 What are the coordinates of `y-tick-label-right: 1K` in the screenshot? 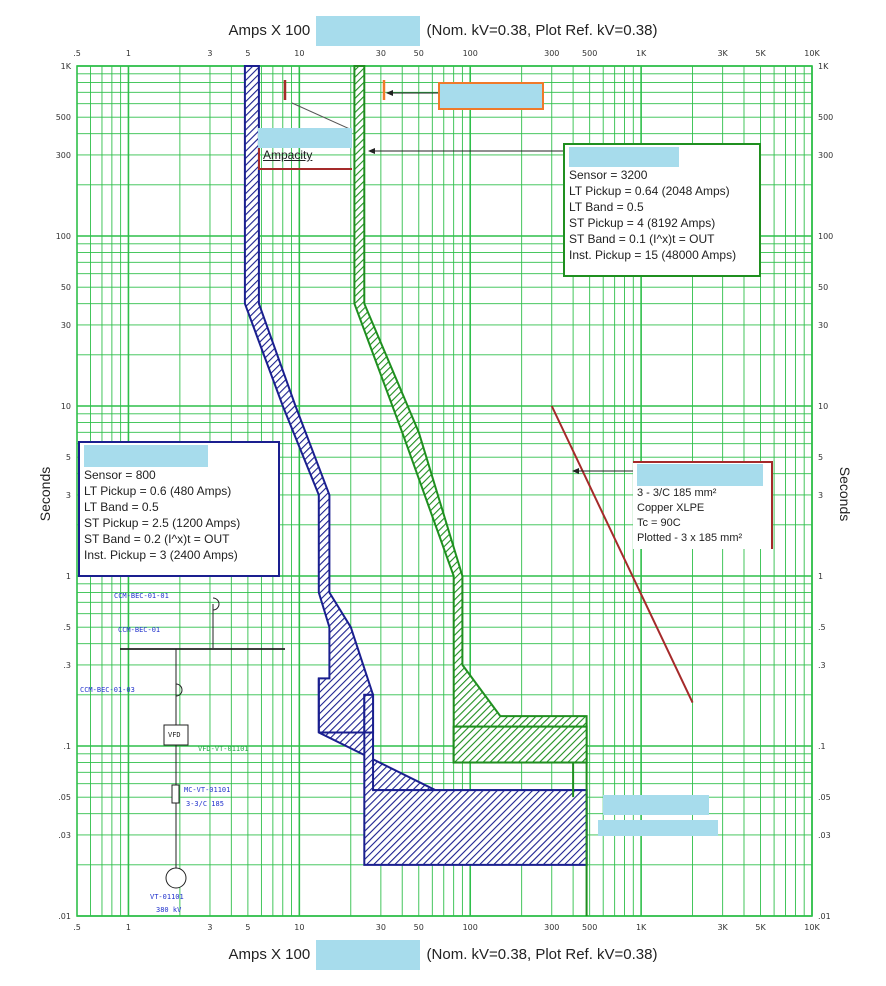 It's located at (823, 66).